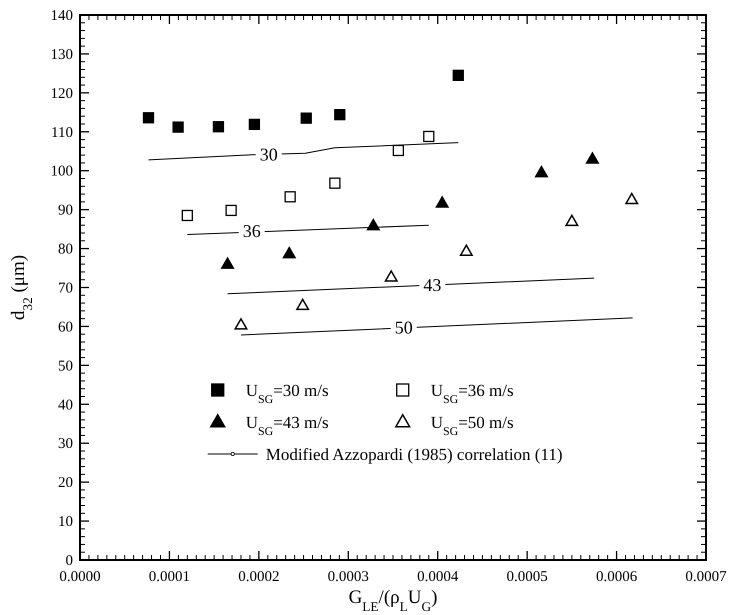  Describe the element at coordinates (65, 483) in the screenshot. I see `y-tick-label: 20` at that location.